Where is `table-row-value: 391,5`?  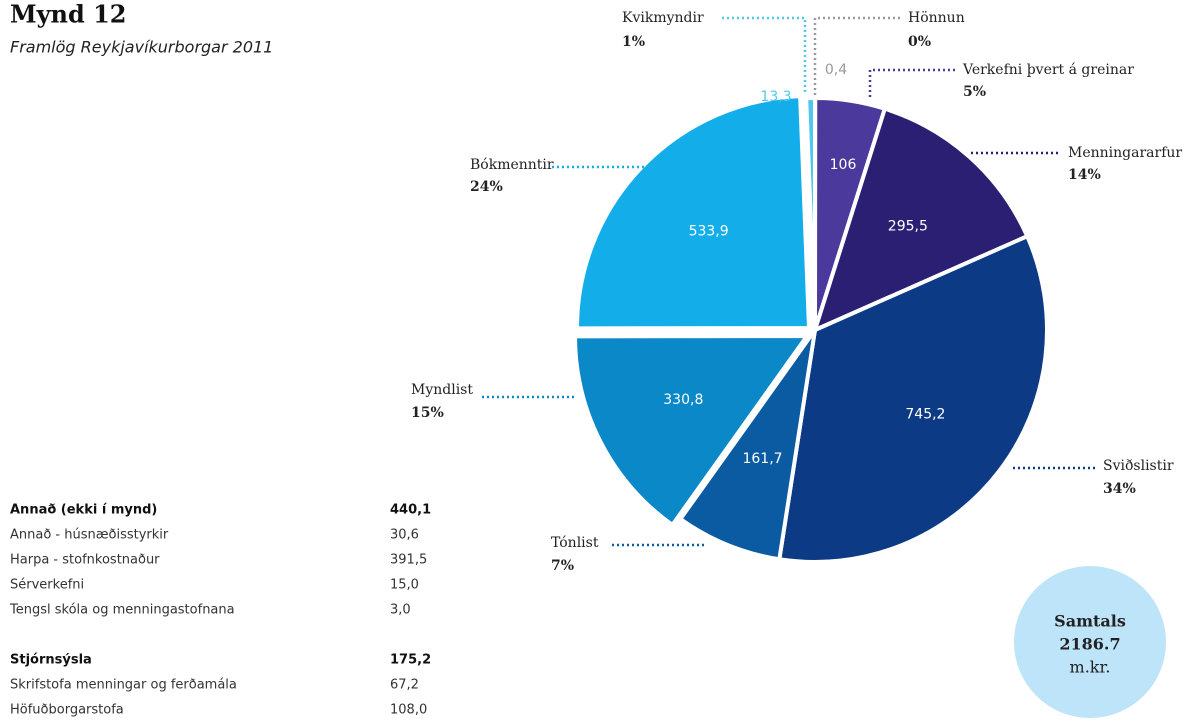 table-row-value: 391,5 is located at coordinates (408, 560).